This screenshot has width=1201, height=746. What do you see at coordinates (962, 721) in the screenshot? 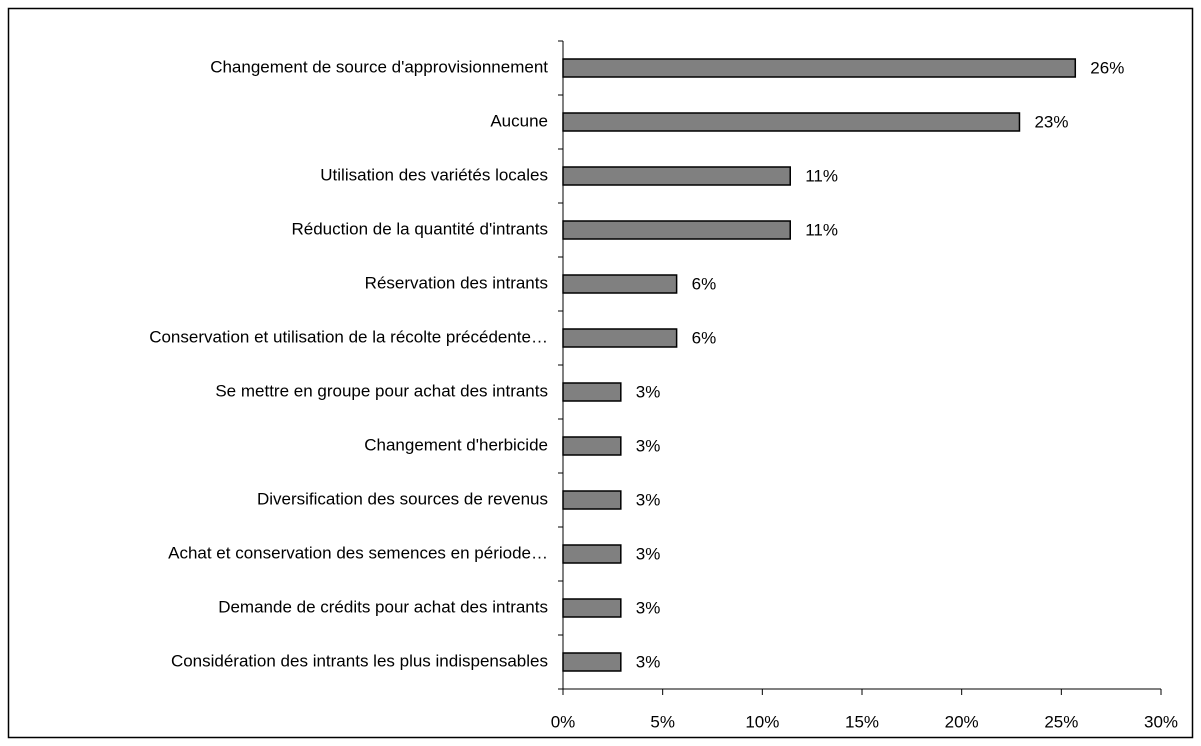
I see `x-tick-label: 20%` at bounding box center [962, 721].